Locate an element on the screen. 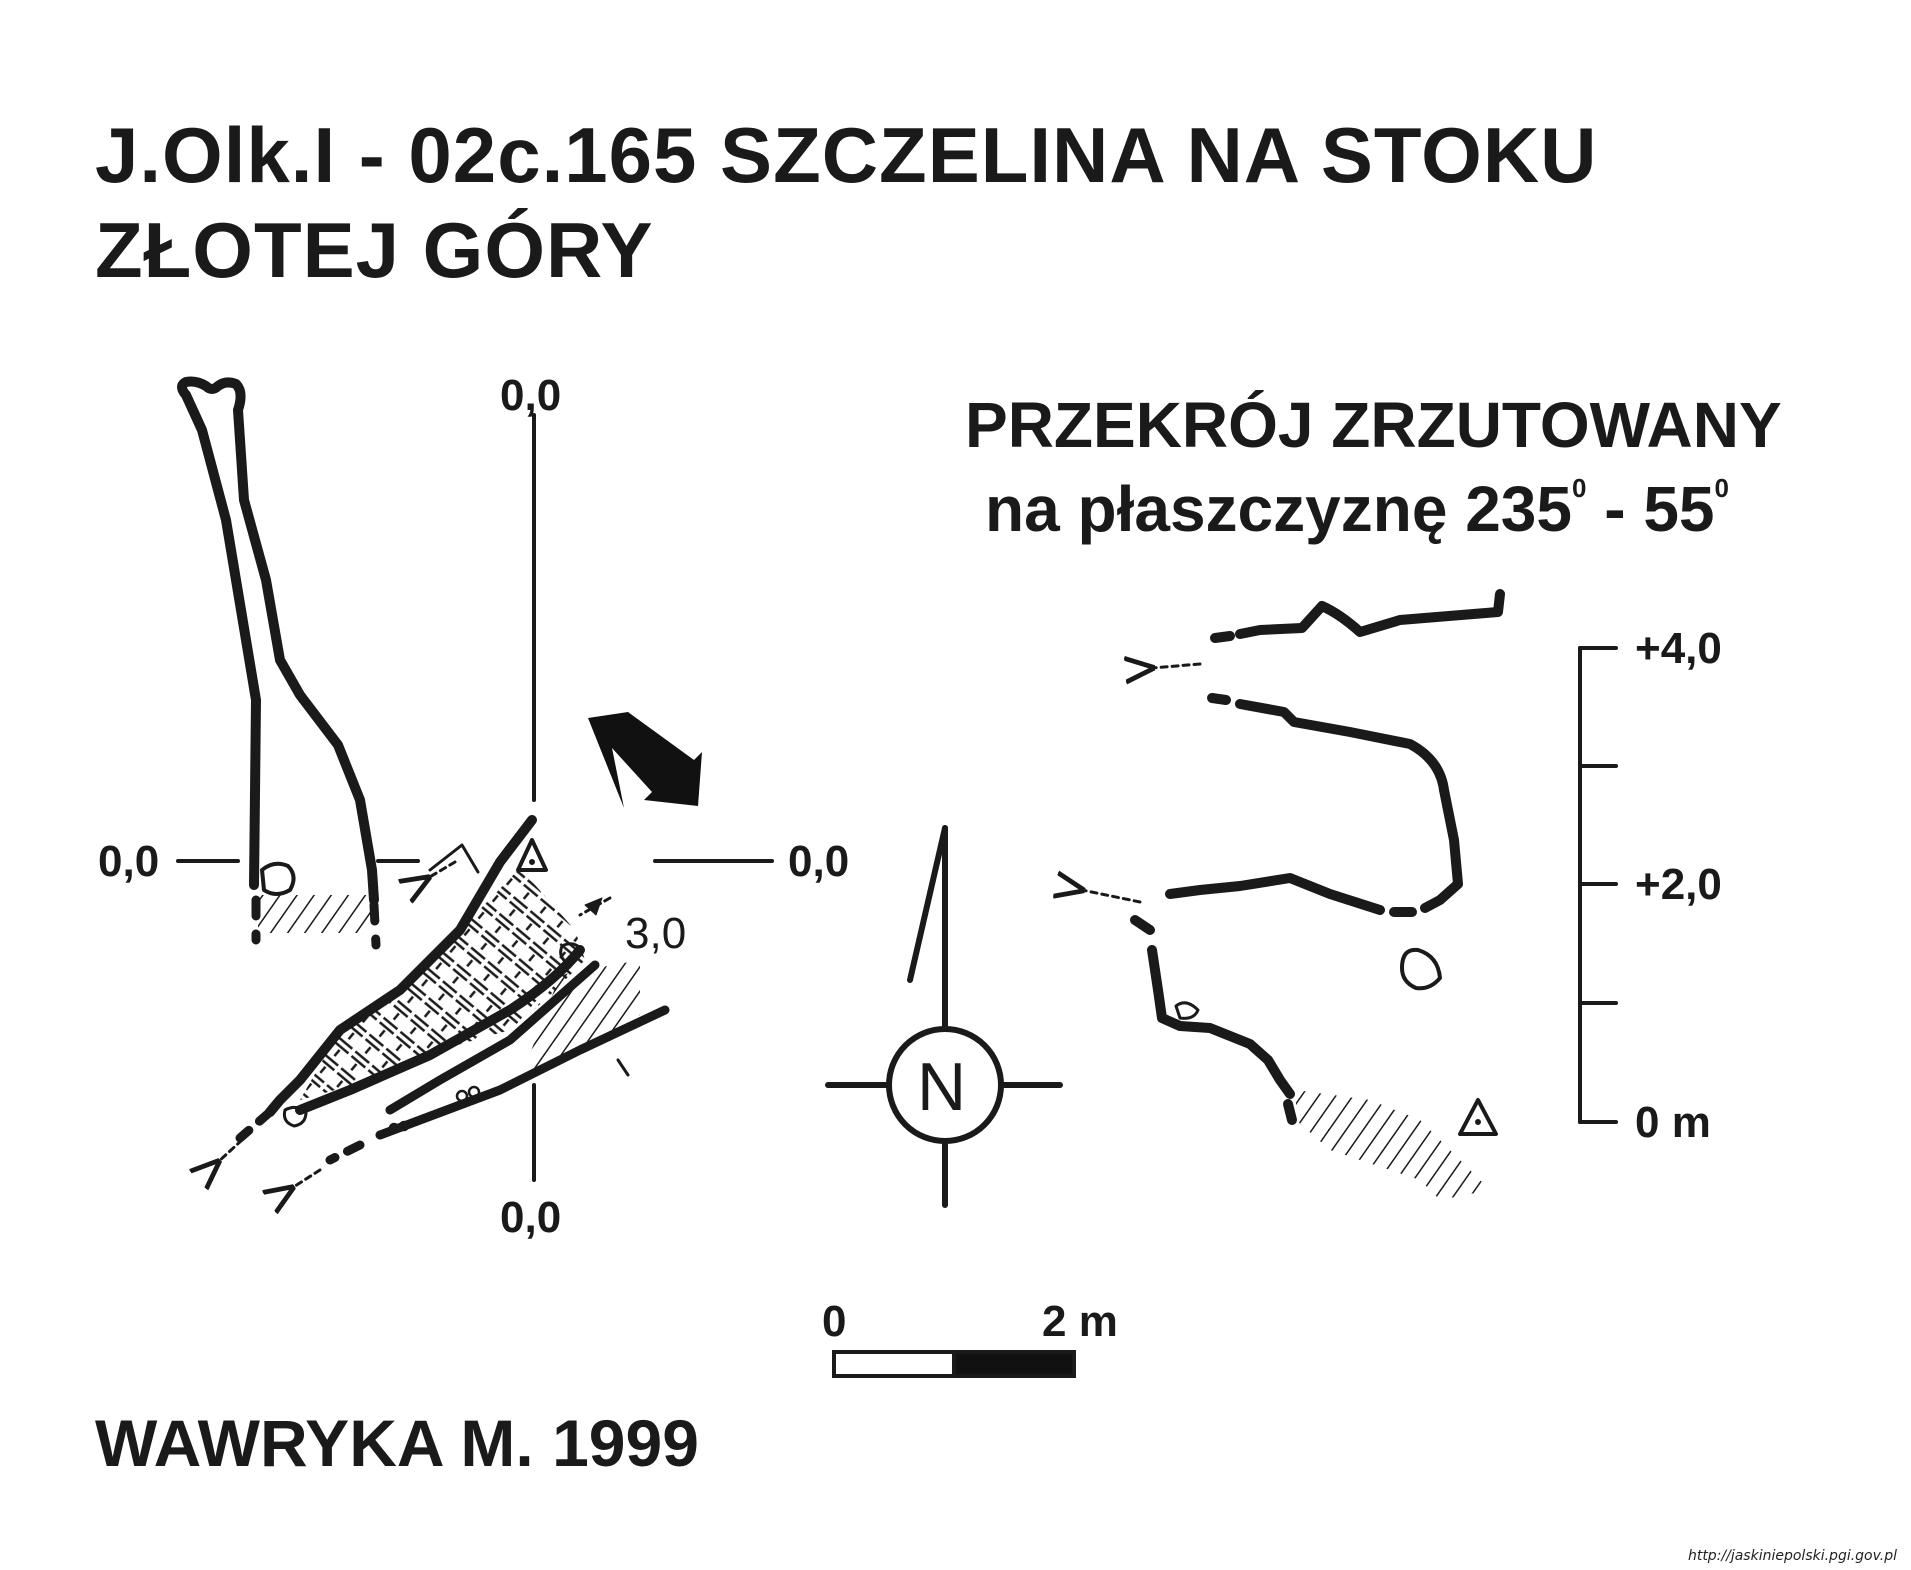 The width and height of the screenshot is (1911, 1570). section-wall-dash-upper is located at coordinates (1219, 699).